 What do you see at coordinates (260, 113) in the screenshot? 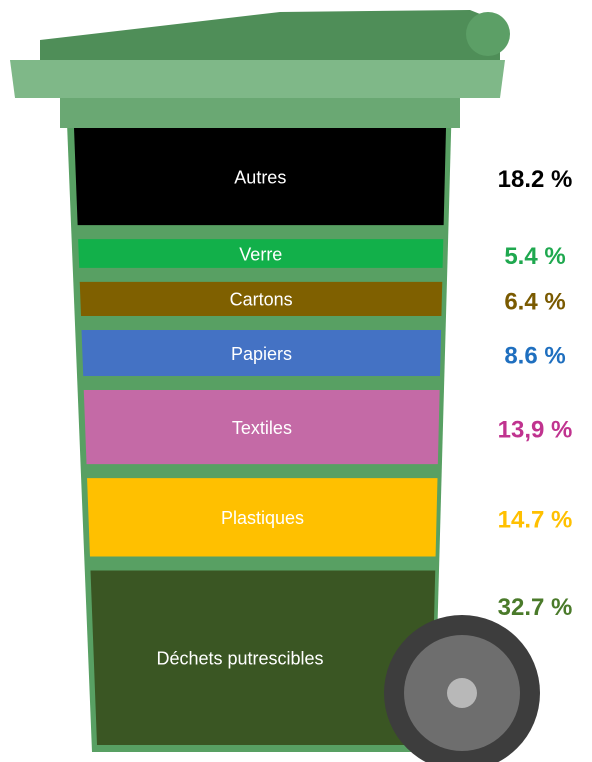
I see `bin-rim` at bounding box center [260, 113].